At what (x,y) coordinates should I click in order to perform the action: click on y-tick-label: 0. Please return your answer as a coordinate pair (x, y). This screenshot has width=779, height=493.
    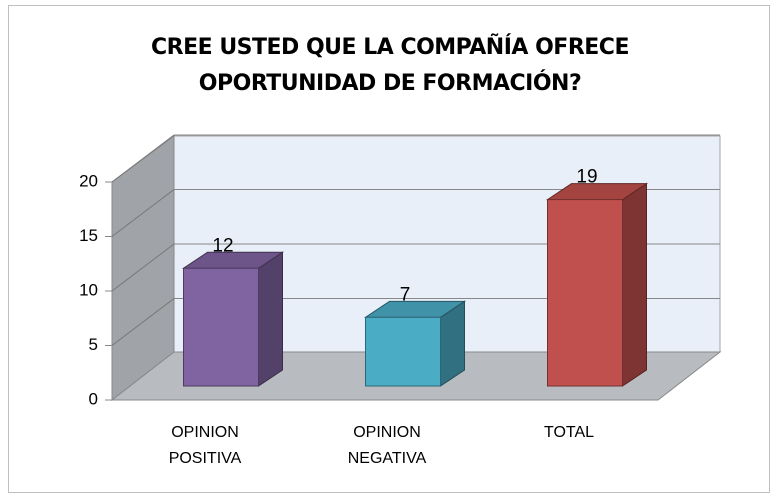
    Looking at the image, I should click on (93, 398).